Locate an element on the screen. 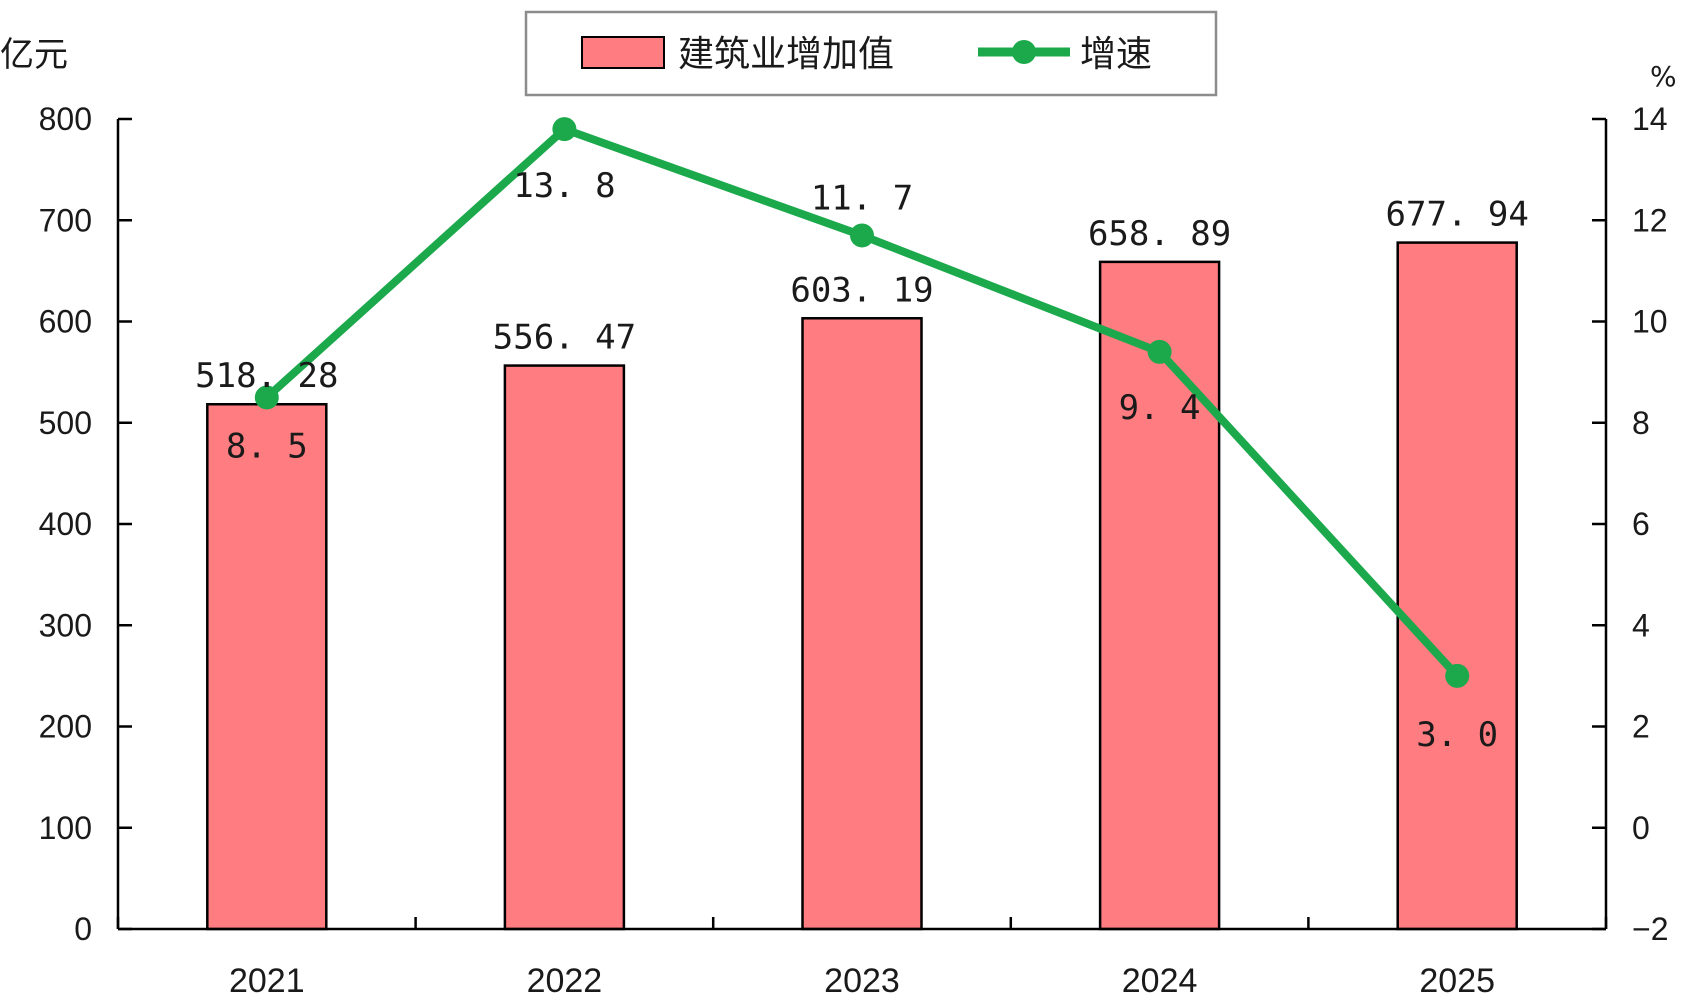 This screenshot has width=1684, height=1007. bar-2025 is located at coordinates (1457, 586).